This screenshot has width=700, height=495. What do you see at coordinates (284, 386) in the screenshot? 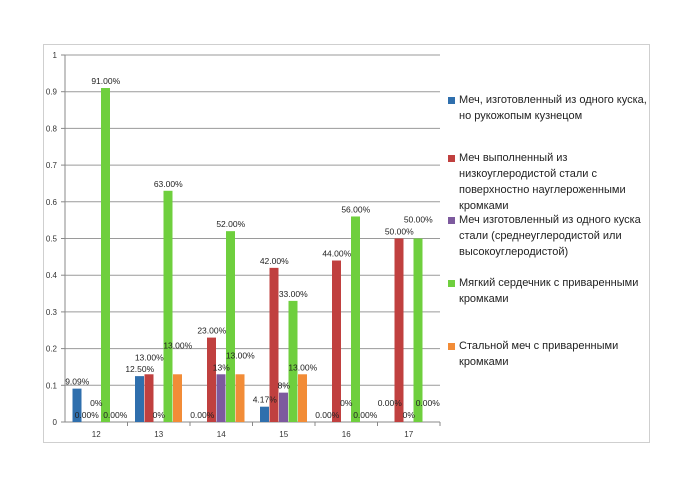
I see `data-label: 8%` at bounding box center [284, 386].